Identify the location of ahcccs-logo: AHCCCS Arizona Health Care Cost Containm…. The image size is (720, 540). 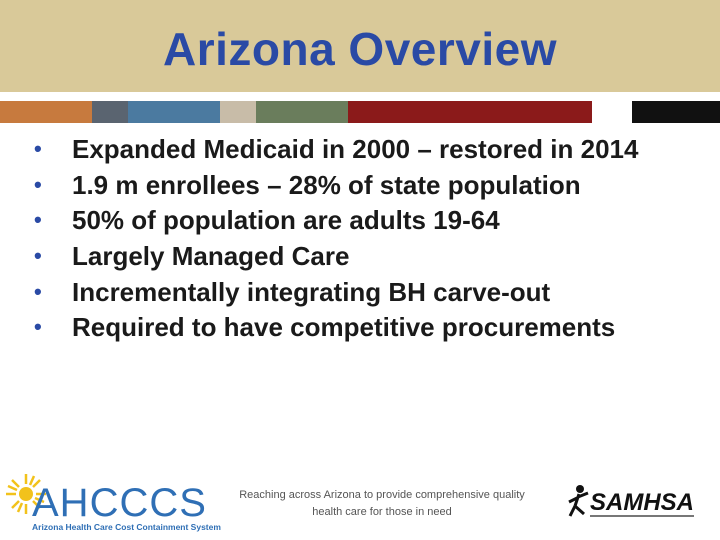
(113, 503).